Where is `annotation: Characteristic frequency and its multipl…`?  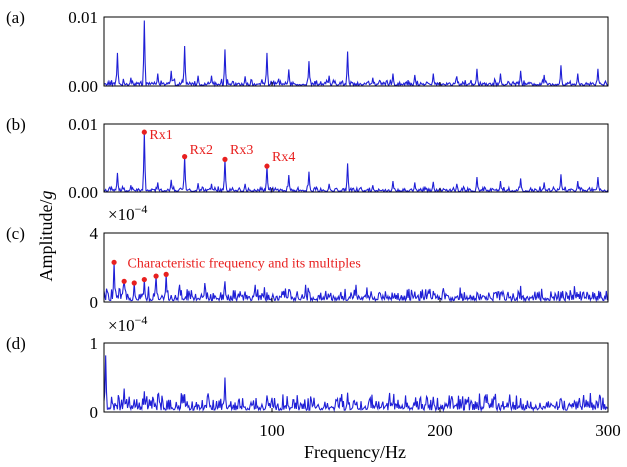
annotation: Characteristic frequency and its multipl… is located at coordinates (244, 263).